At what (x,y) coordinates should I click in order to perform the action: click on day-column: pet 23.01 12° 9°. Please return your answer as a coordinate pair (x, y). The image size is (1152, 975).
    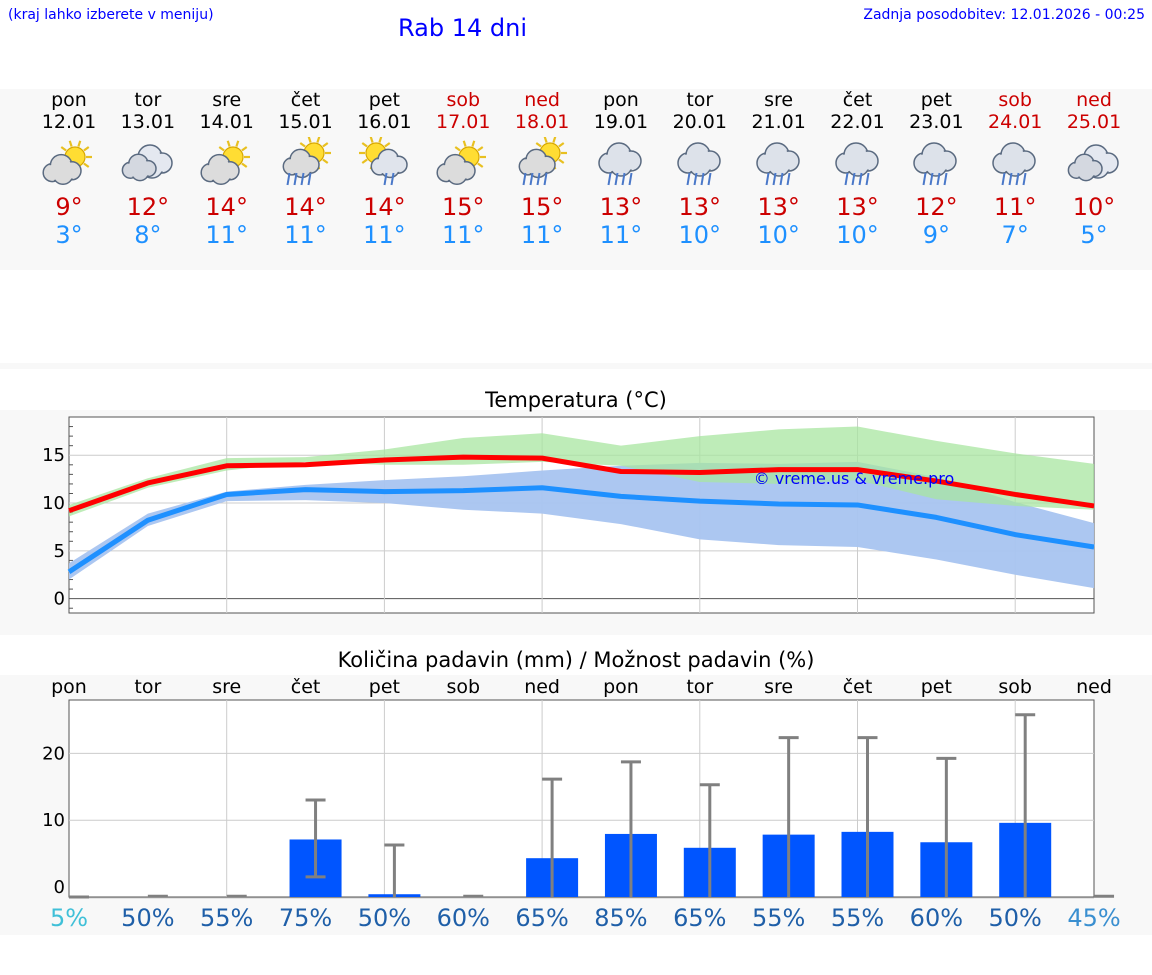
    Looking at the image, I should click on (936, 169).